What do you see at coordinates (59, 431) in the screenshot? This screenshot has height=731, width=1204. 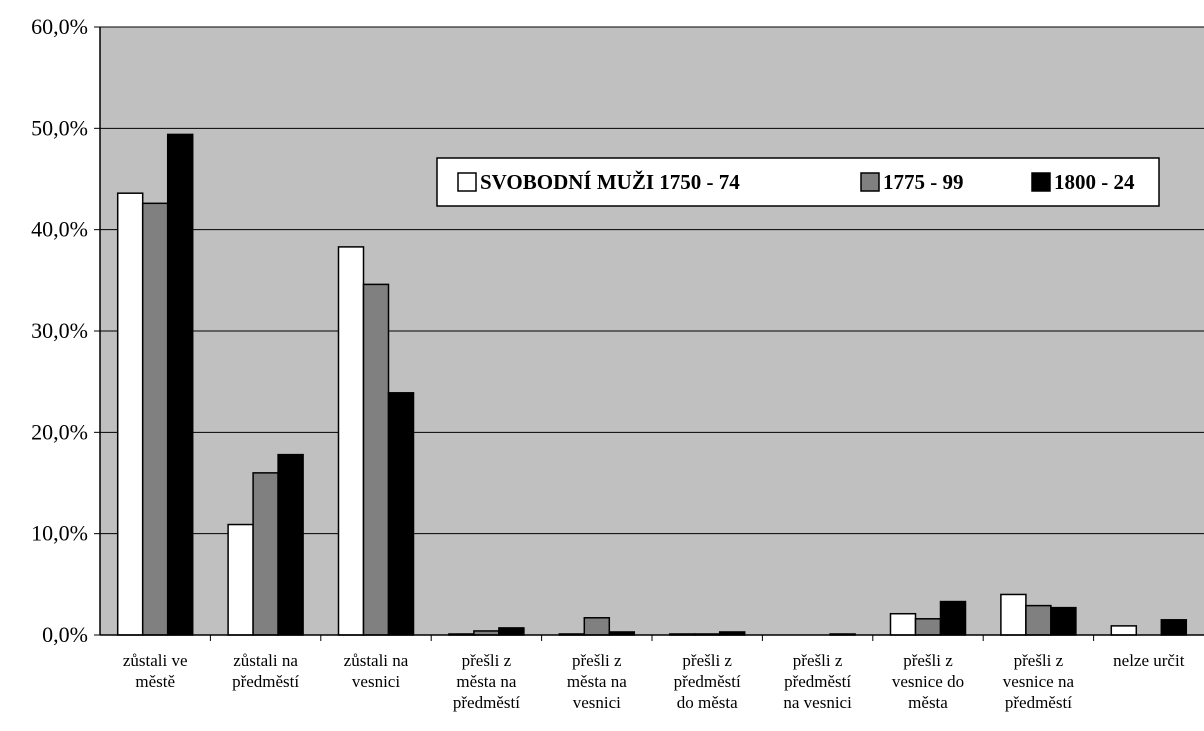 I see `y-tick-label: 20,0%` at bounding box center [59, 431].